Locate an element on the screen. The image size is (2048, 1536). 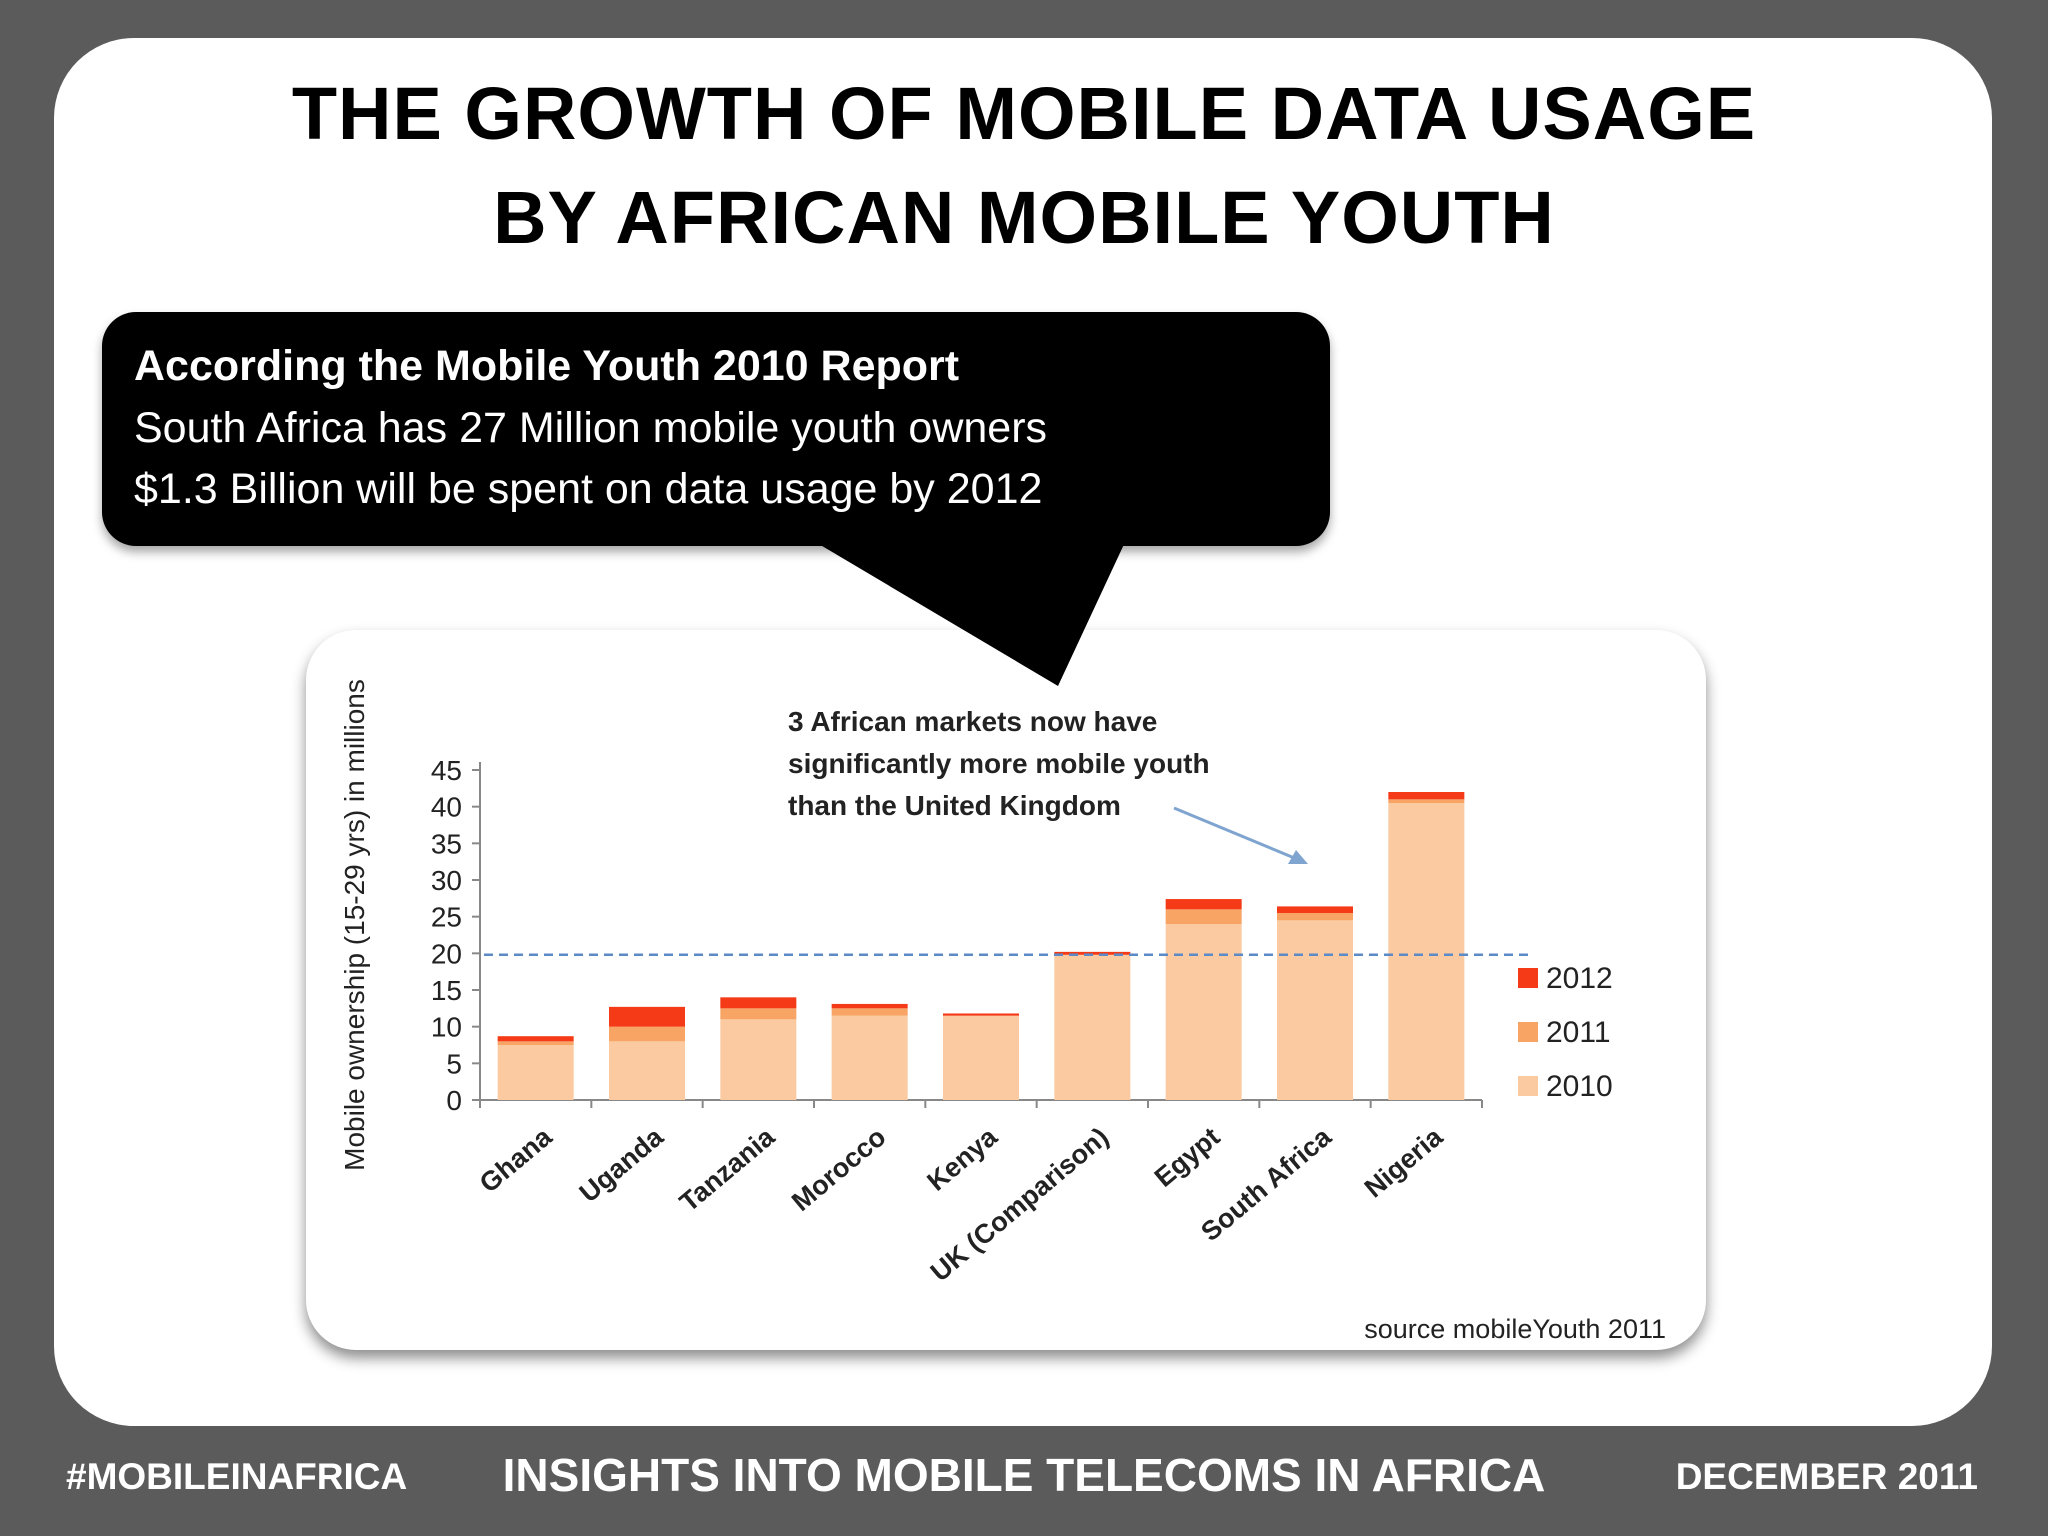
x-tick-label: Kenya is located at coordinates (962, 1159).